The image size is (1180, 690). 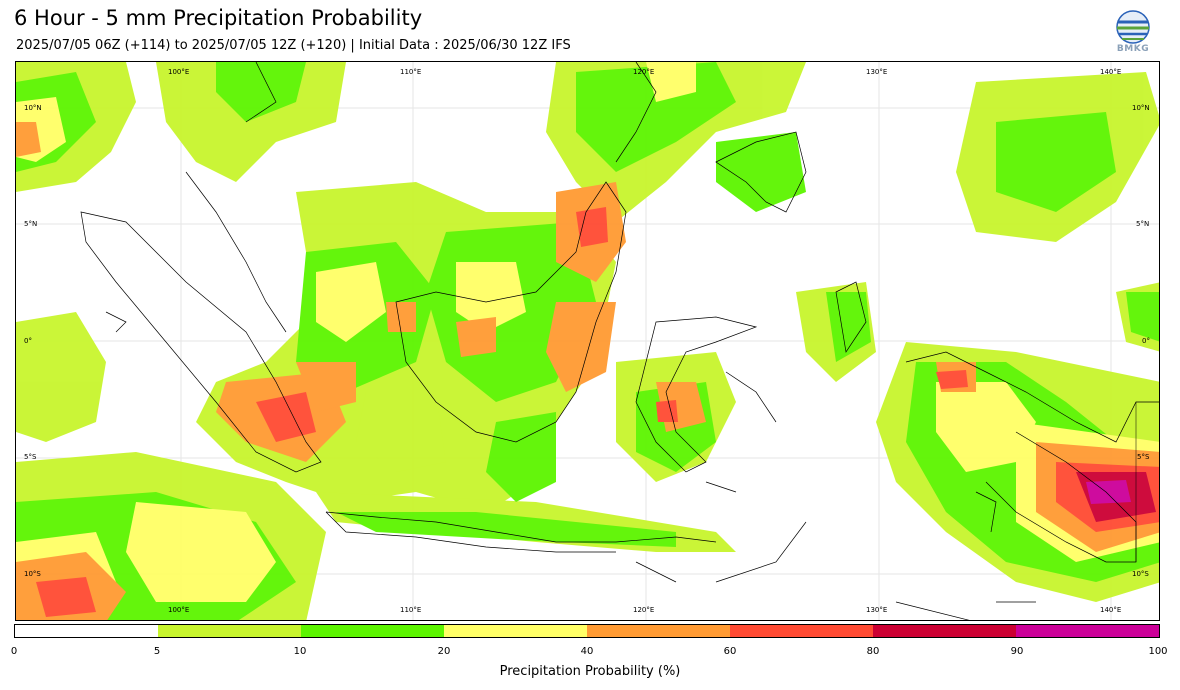 What do you see at coordinates (157, 651) in the screenshot?
I see `colorbar-tick-label: 5` at bounding box center [157, 651].